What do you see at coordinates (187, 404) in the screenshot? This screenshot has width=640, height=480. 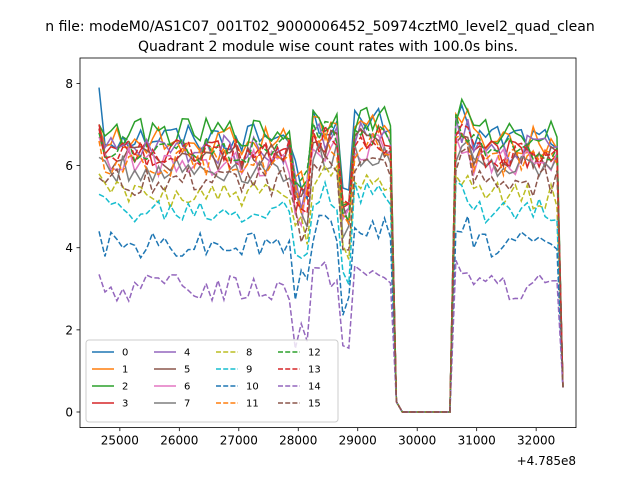 I see `legend-label: 7` at bounding box center [187, 404].